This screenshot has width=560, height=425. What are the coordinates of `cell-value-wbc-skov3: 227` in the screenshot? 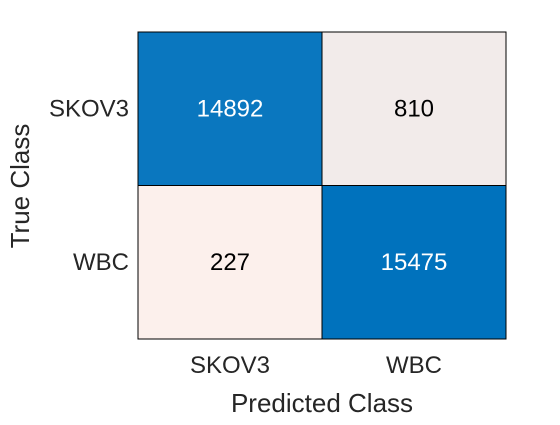 It's located at (230, 262).